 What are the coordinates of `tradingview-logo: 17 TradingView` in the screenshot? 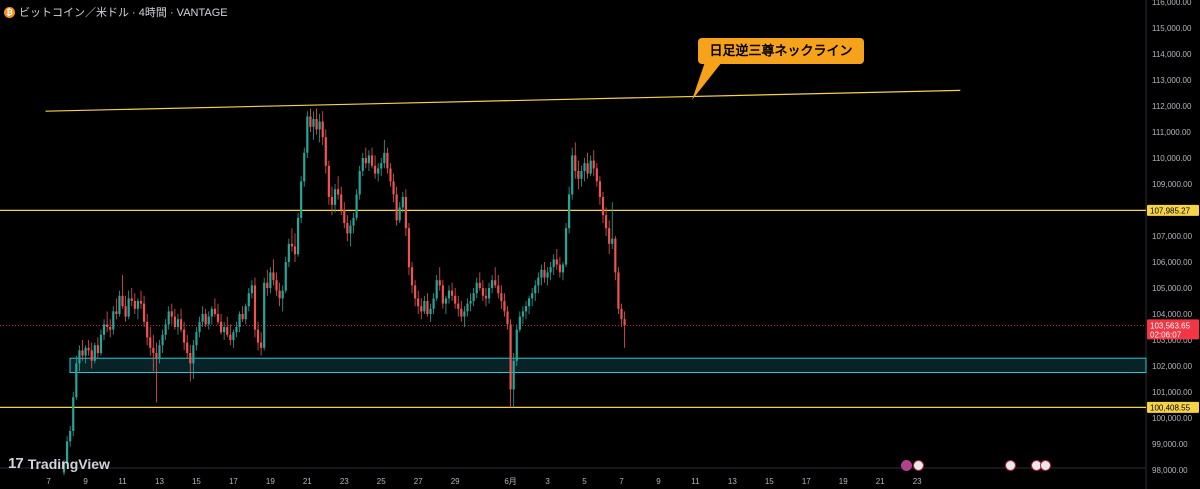 It's located at (59, 463).